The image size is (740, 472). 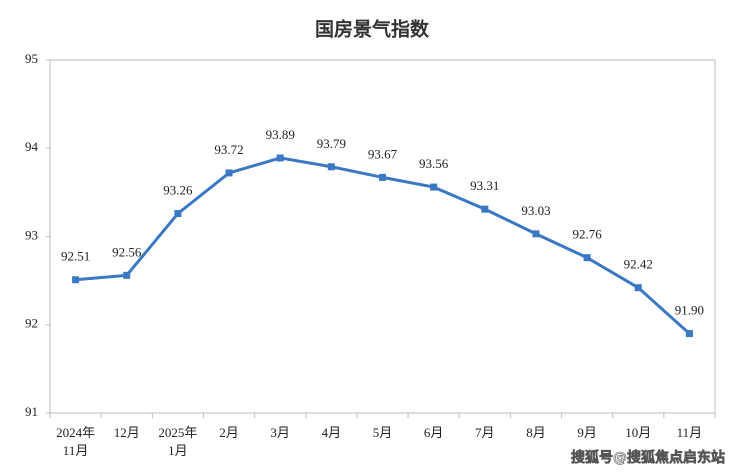 What do you see at coordinates (31, 58) in the screenshot?
I see `y-tick-label: 95` at bounding box center [31, 58].